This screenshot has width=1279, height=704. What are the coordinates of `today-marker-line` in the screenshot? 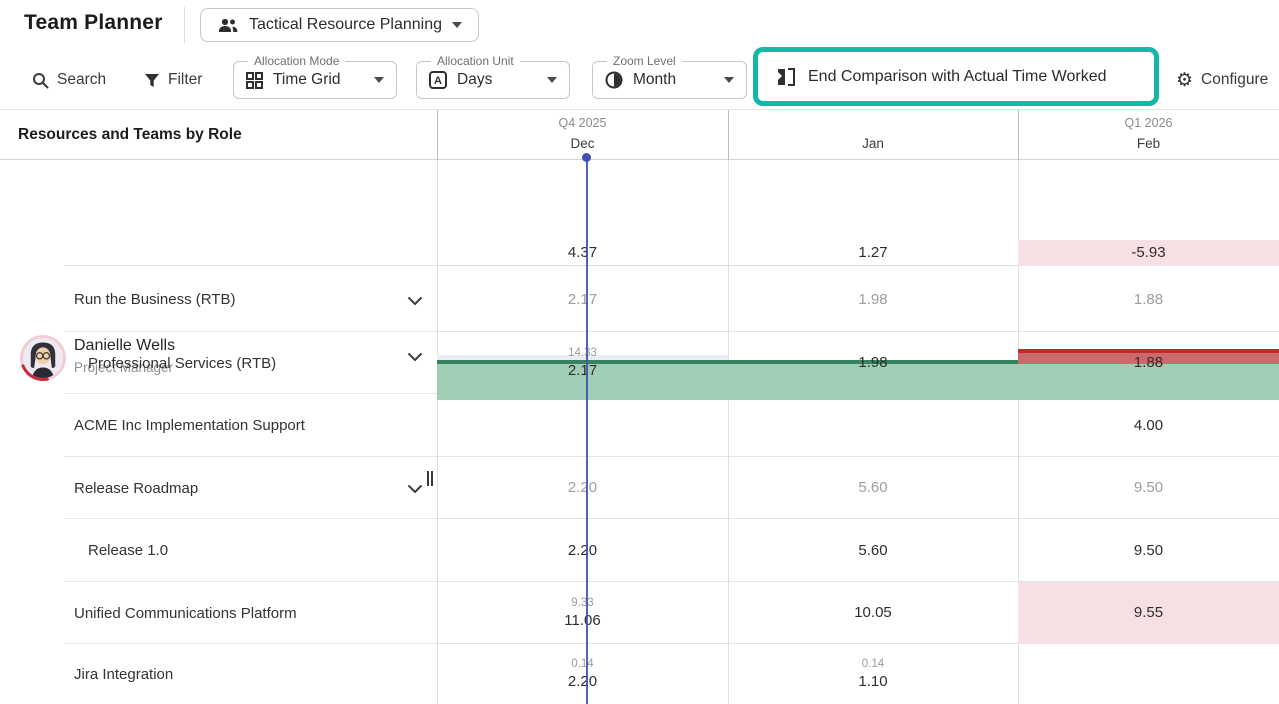 It's located at (587, 430).